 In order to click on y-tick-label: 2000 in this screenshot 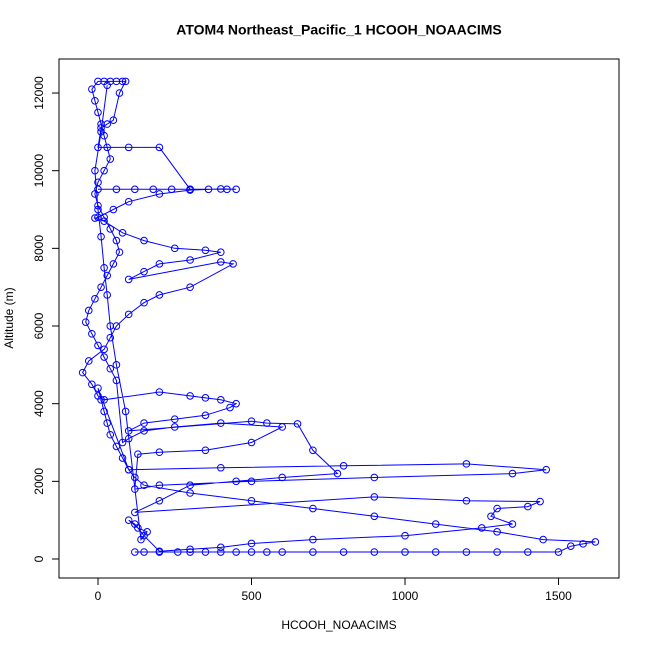, I will do `click(39, 481)`.